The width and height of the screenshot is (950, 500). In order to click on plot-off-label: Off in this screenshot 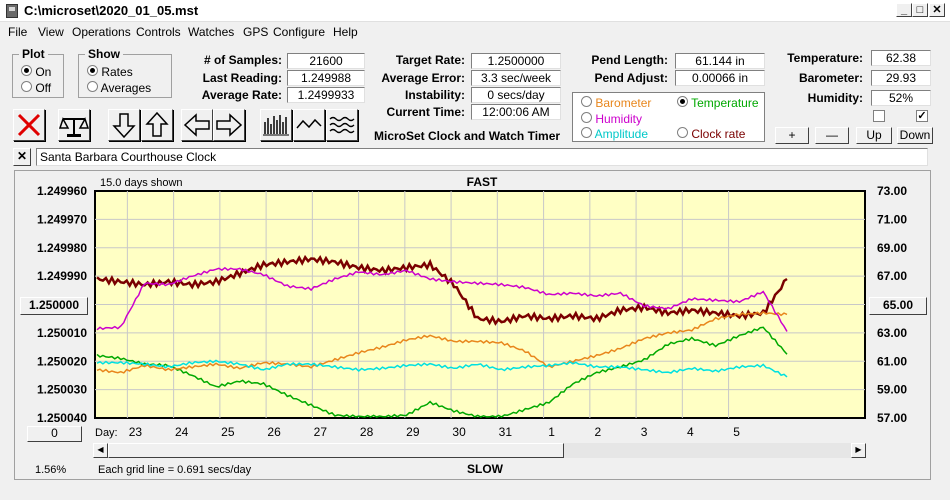, I will do `click(43, 88)`.